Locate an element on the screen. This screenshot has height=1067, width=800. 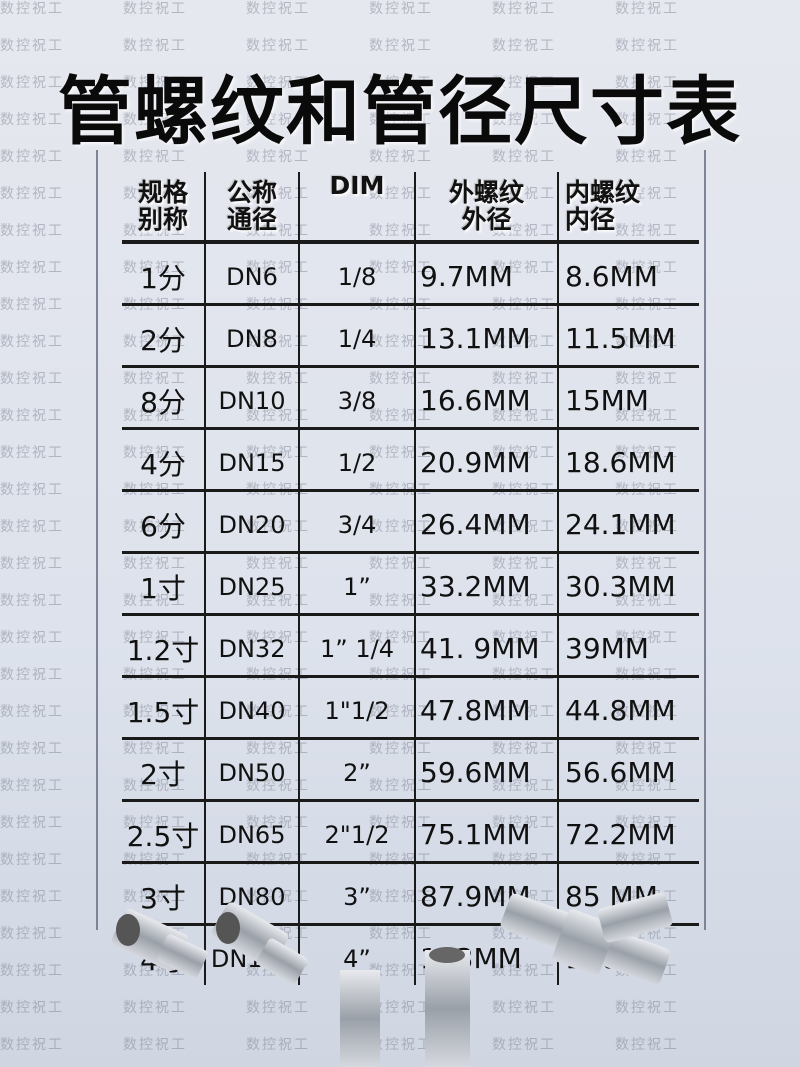
dim-cell: 2"1/2 is located at coordinates (356, 831).